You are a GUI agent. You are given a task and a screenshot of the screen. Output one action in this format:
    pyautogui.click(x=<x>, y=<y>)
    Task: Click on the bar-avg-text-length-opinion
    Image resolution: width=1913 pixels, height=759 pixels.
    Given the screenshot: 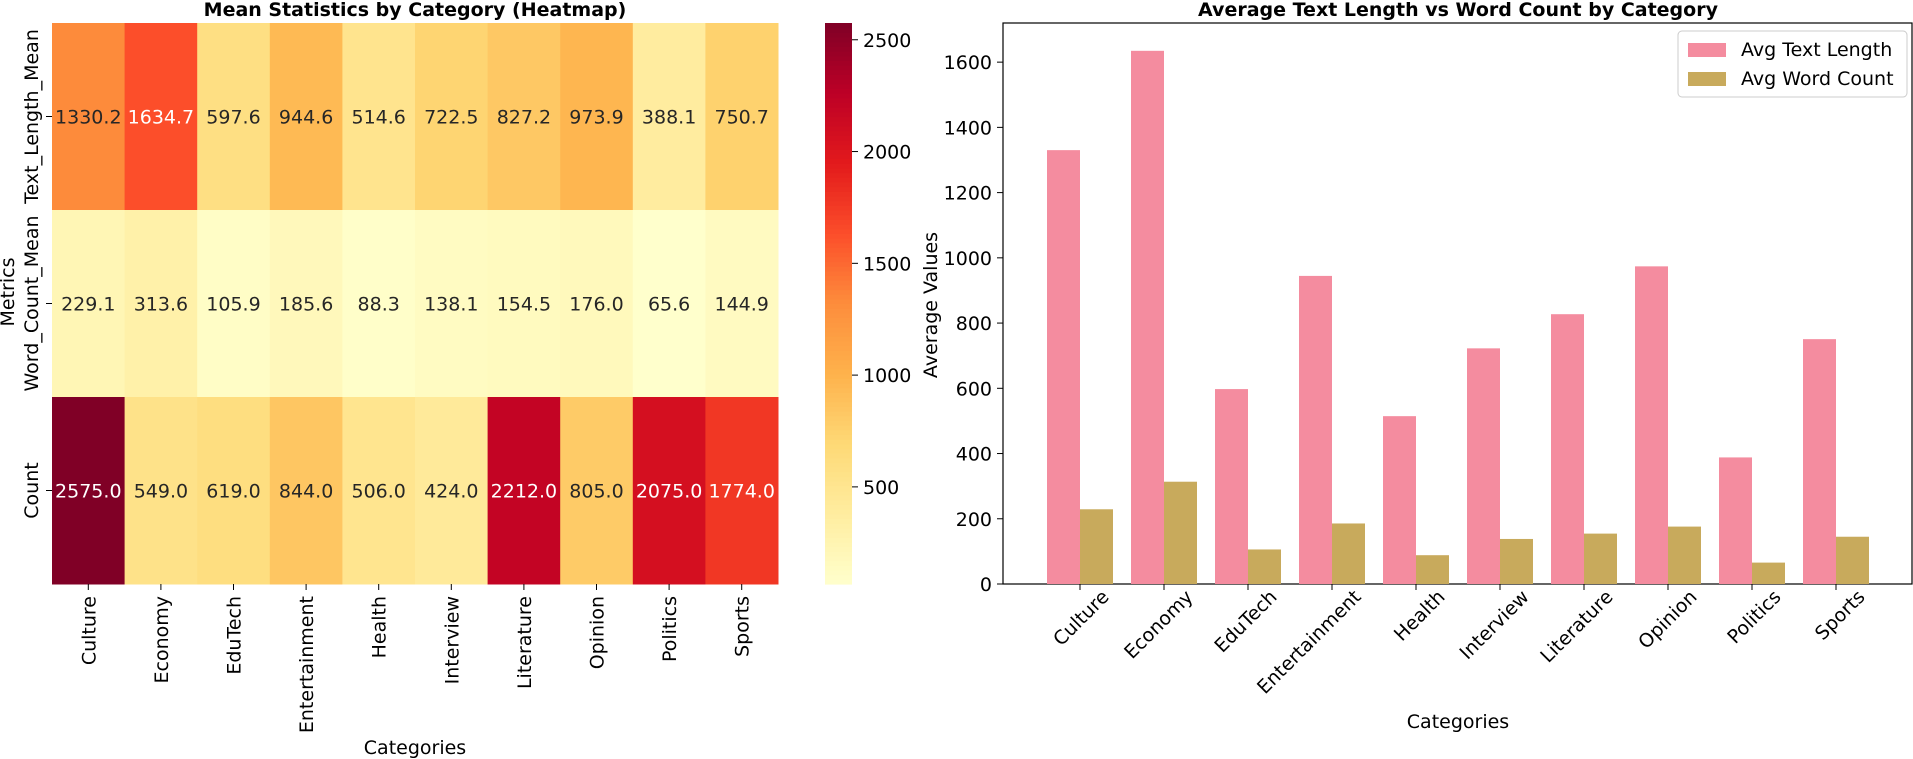 What is the action you would take?
    pyautogui.click(x=1651, y=425)
    